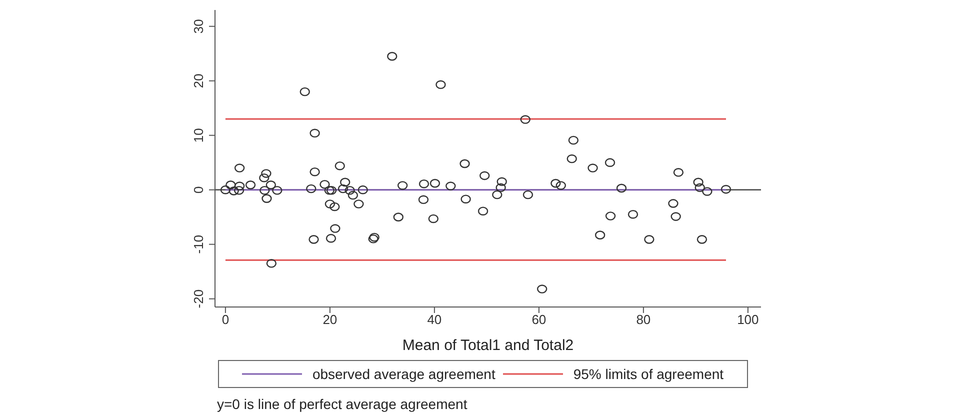  I want to click on y-tick-label: 10, so click(198, 135).